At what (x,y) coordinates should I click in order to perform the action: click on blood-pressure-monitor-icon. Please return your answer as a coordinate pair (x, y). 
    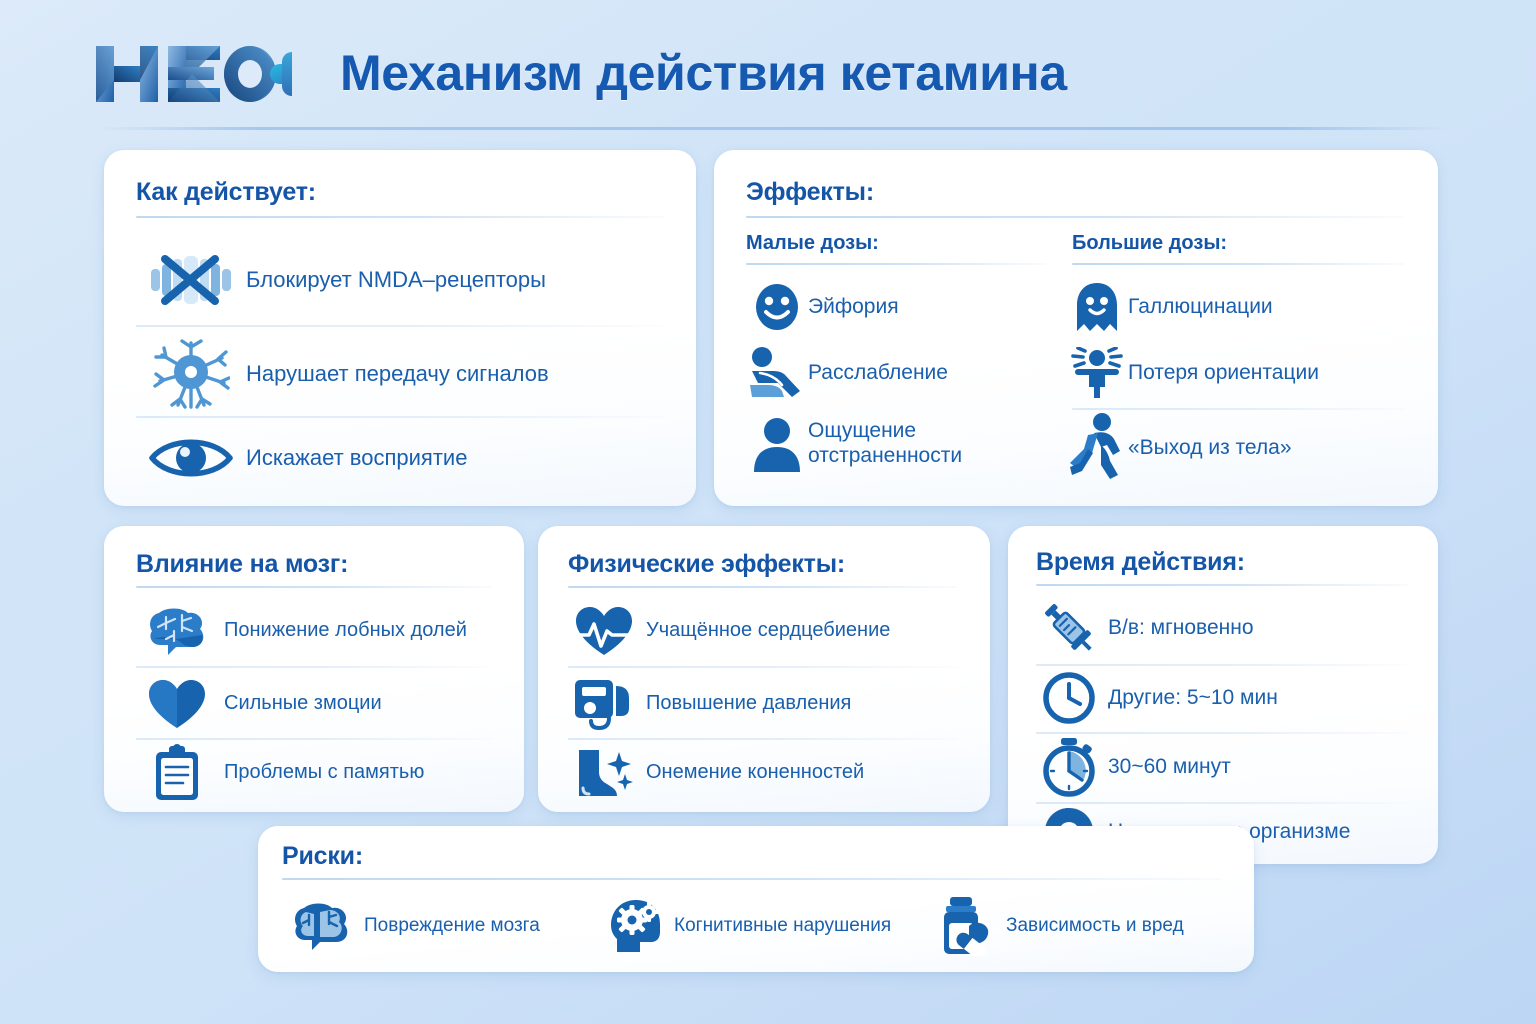
    Looking at the image, I should click on (604, 704).